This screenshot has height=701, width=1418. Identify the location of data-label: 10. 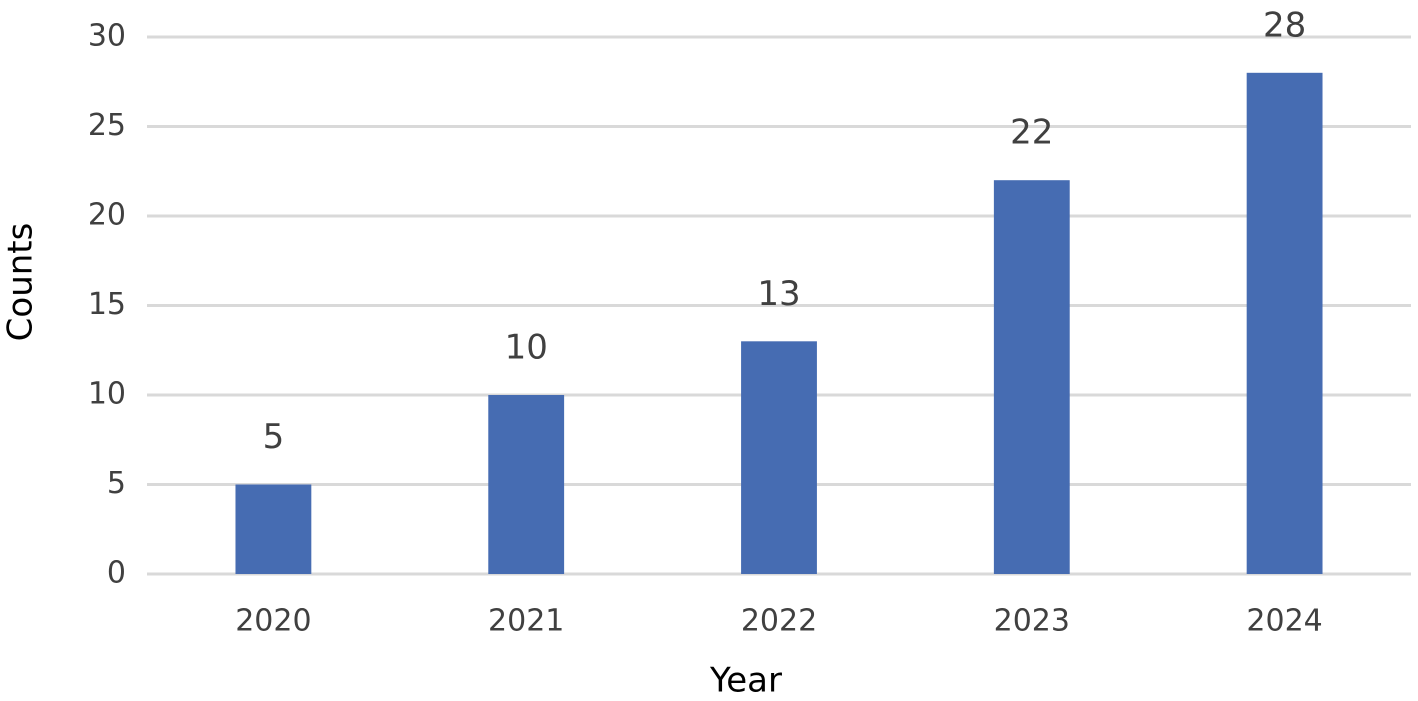
(526, 348).